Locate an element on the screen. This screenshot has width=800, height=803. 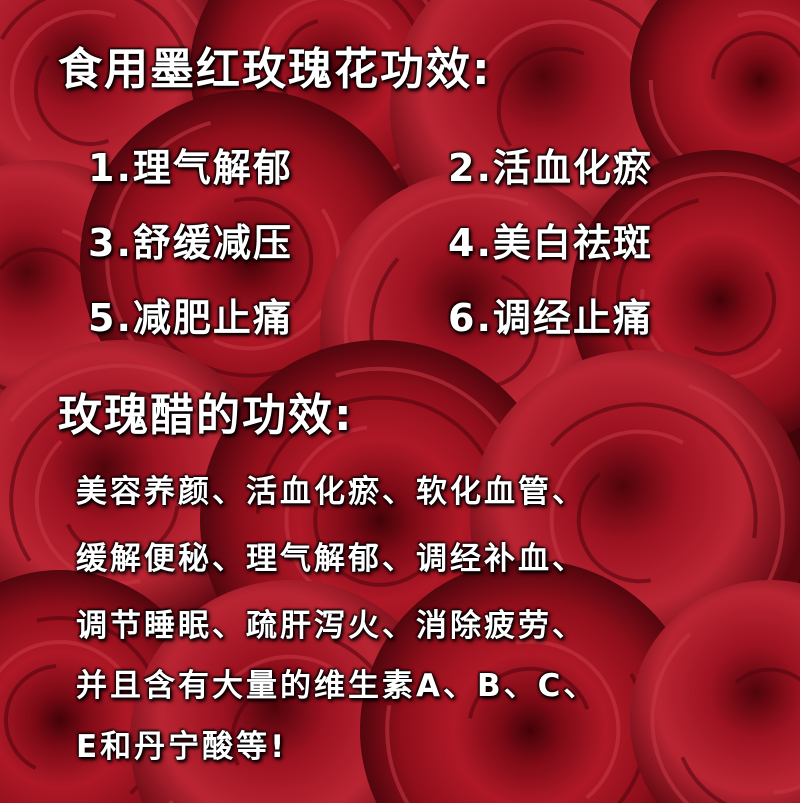
benefit-item-6: 6.调经止痛 is located at coordinates (550, 318).